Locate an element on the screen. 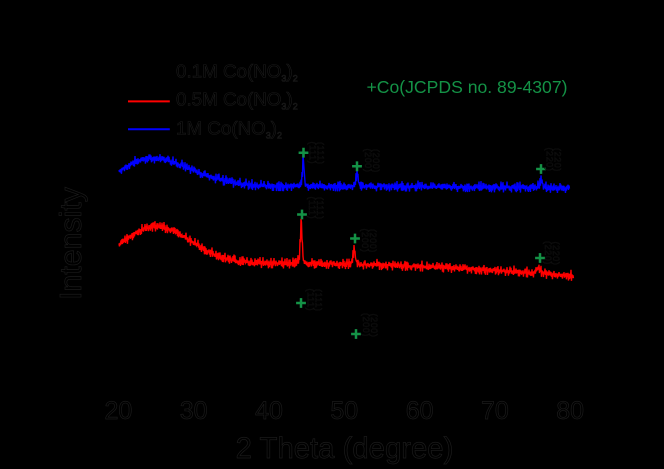  svg-text: 0.1M Co(NO3)2 is located at coordinates (237, 71).